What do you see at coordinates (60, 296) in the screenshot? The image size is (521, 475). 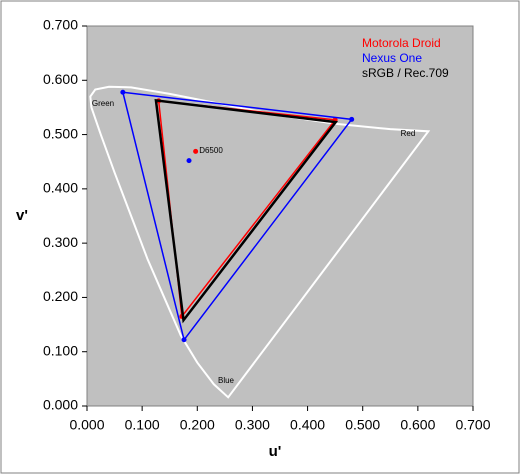 I see `y-tick-label: 0.200` at bounding box center [60, 296].